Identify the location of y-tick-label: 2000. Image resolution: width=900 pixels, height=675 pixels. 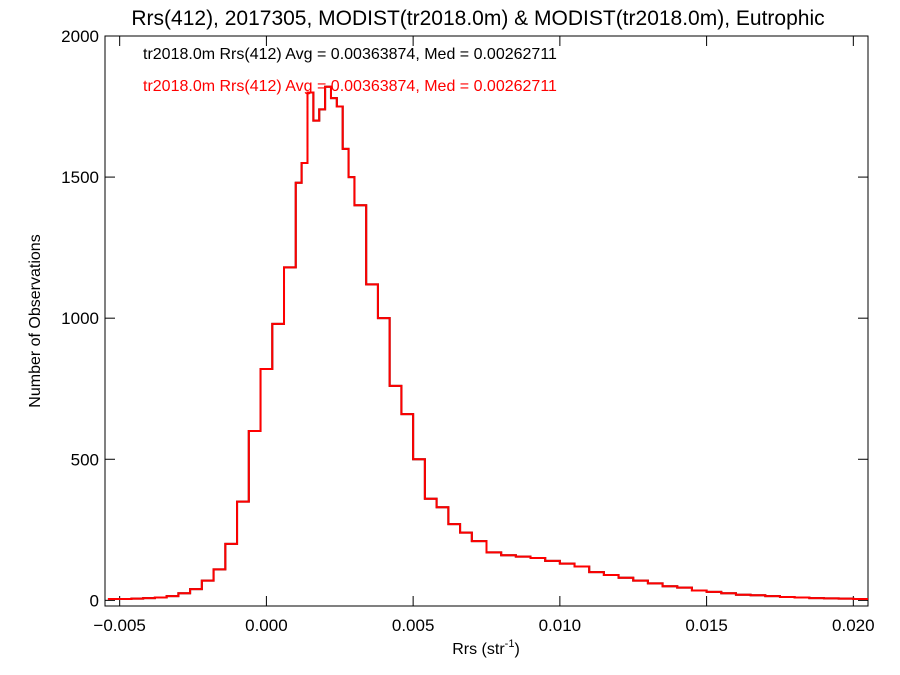
(80, 36).